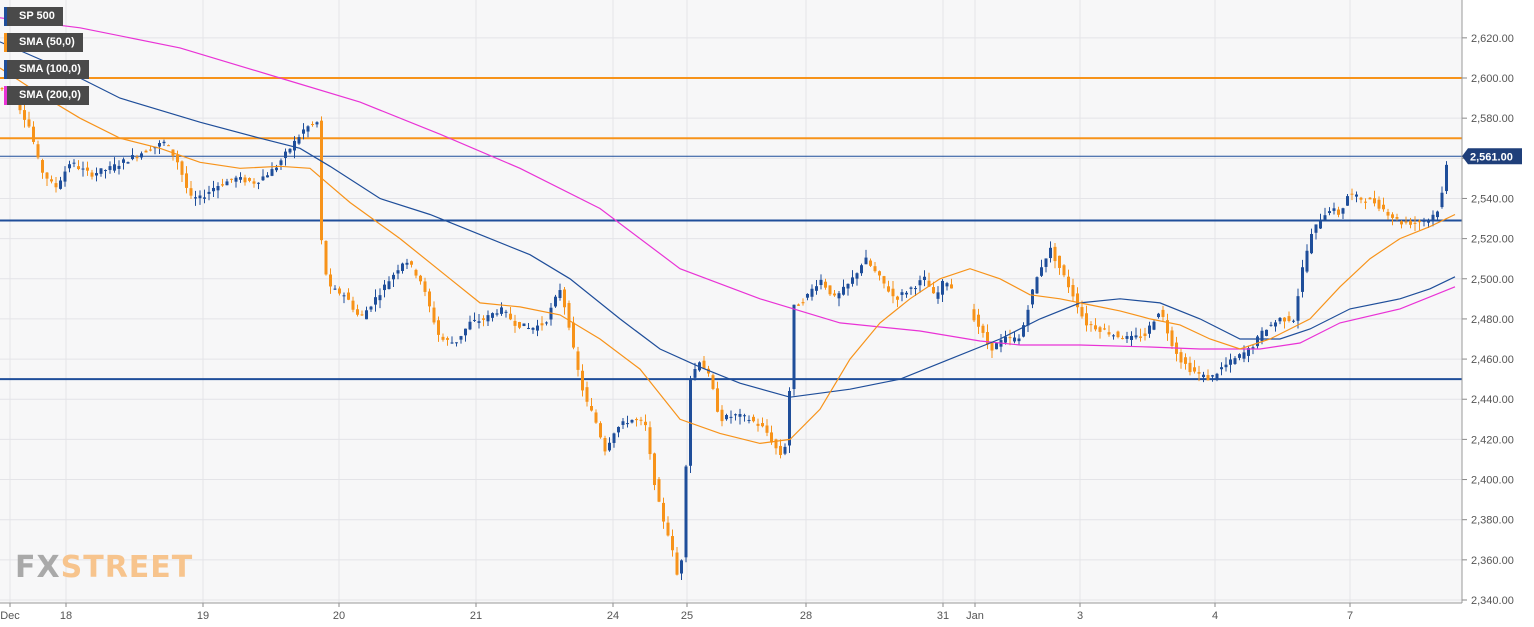 The image size is (1534, 627). Describe the element at coordinates (33, 16) in the screenshot. I see `legend-sp500: SP 500` at that location.